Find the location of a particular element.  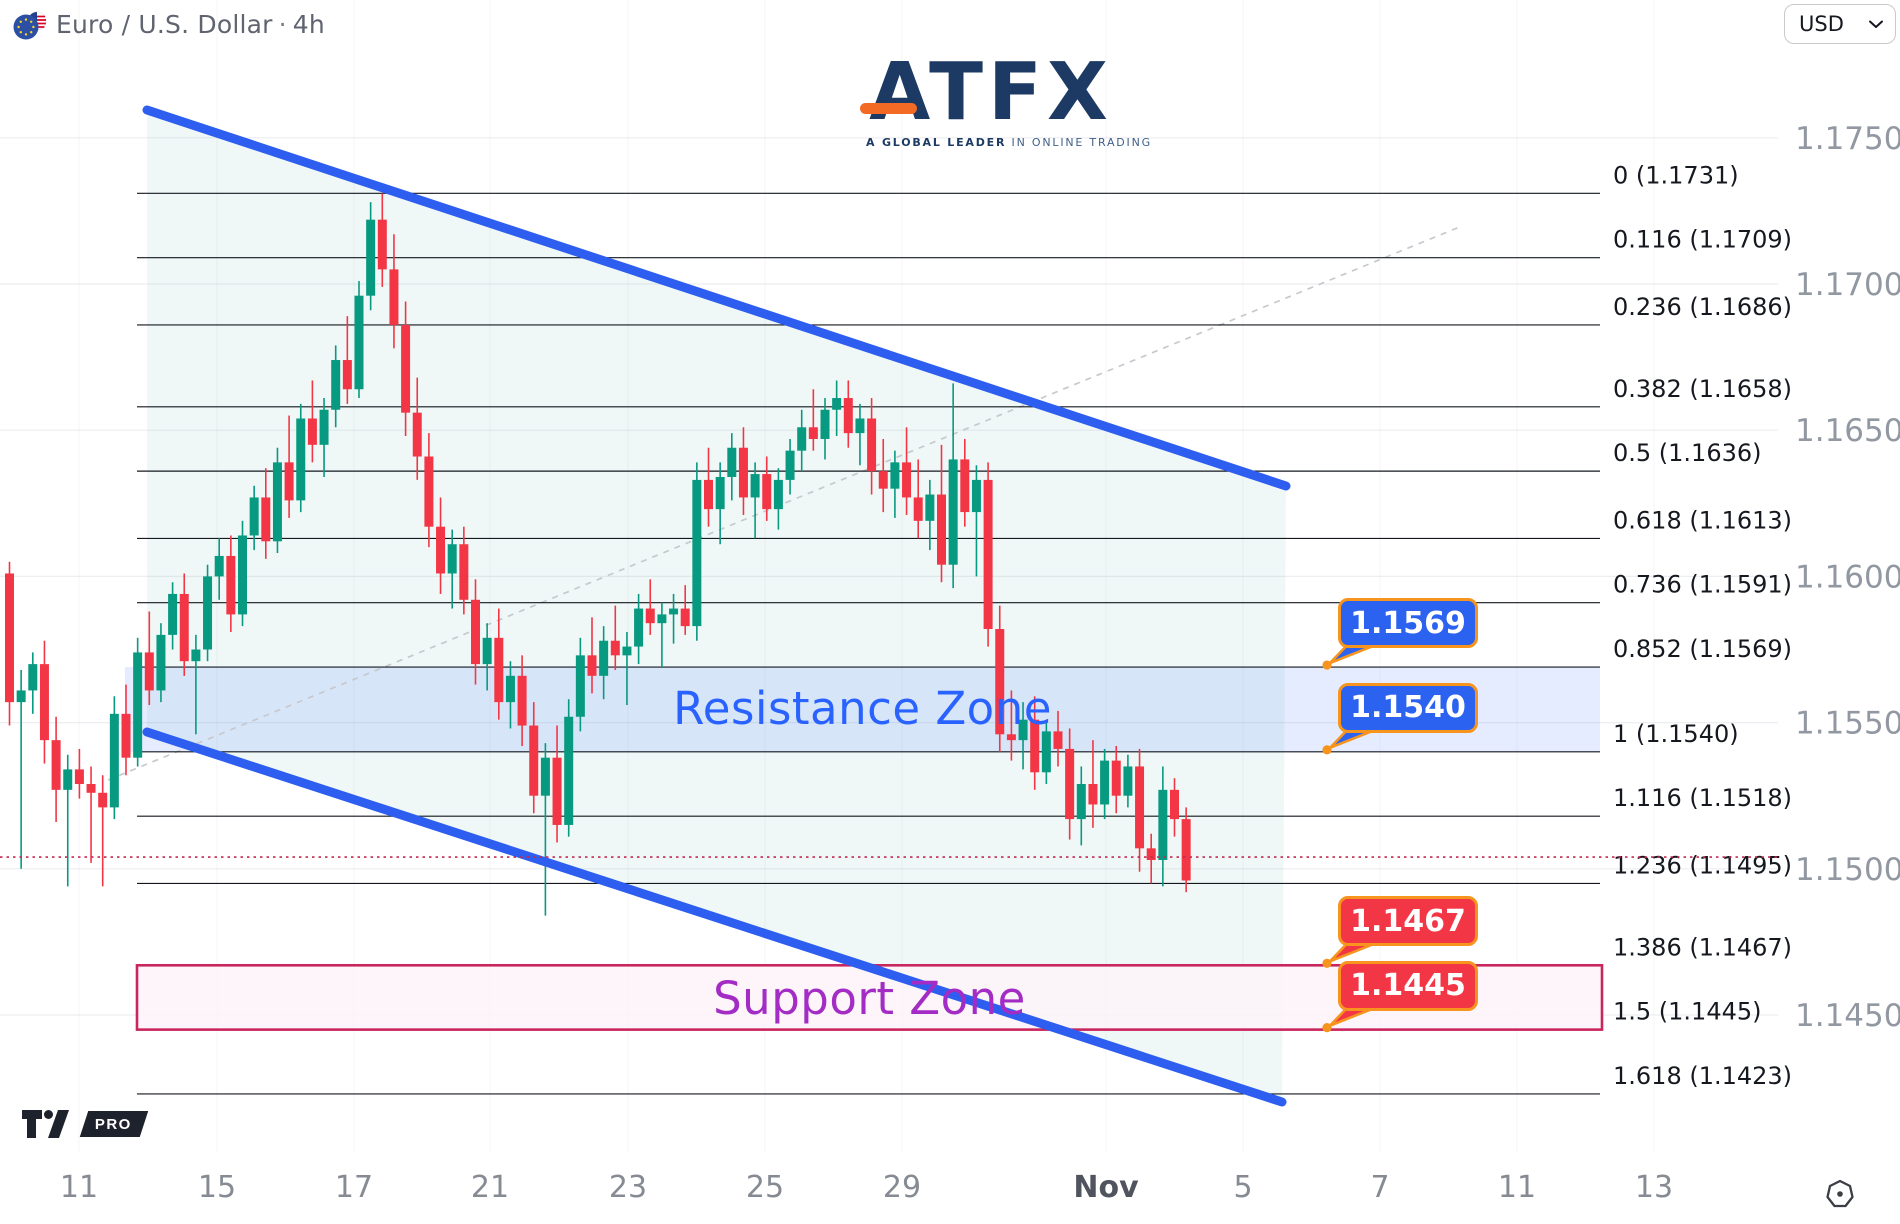

settings-gear-icon is located at coordinates (1840, 1196).